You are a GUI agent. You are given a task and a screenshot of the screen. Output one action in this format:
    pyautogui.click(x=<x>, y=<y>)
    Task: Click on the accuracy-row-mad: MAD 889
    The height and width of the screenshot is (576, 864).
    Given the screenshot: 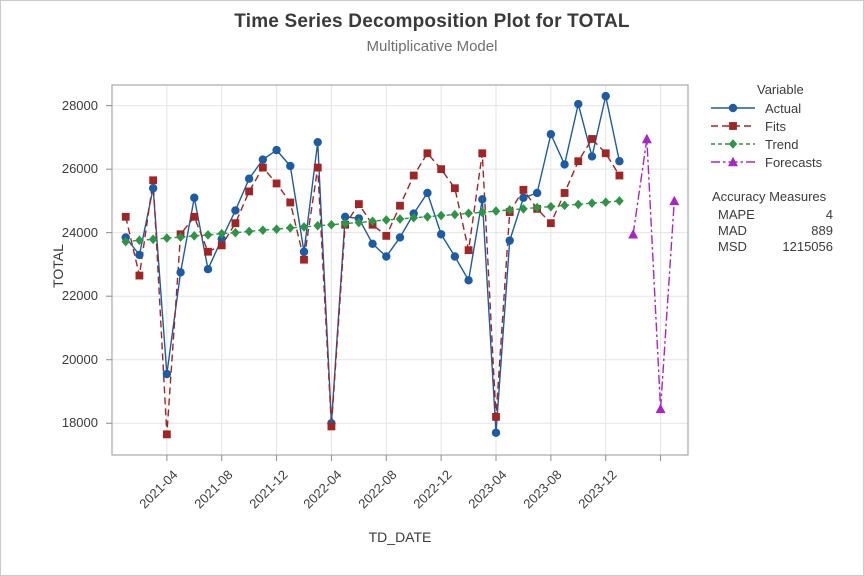 What is the action you would take?
    pyautogui.click(x=772, y=231)
    